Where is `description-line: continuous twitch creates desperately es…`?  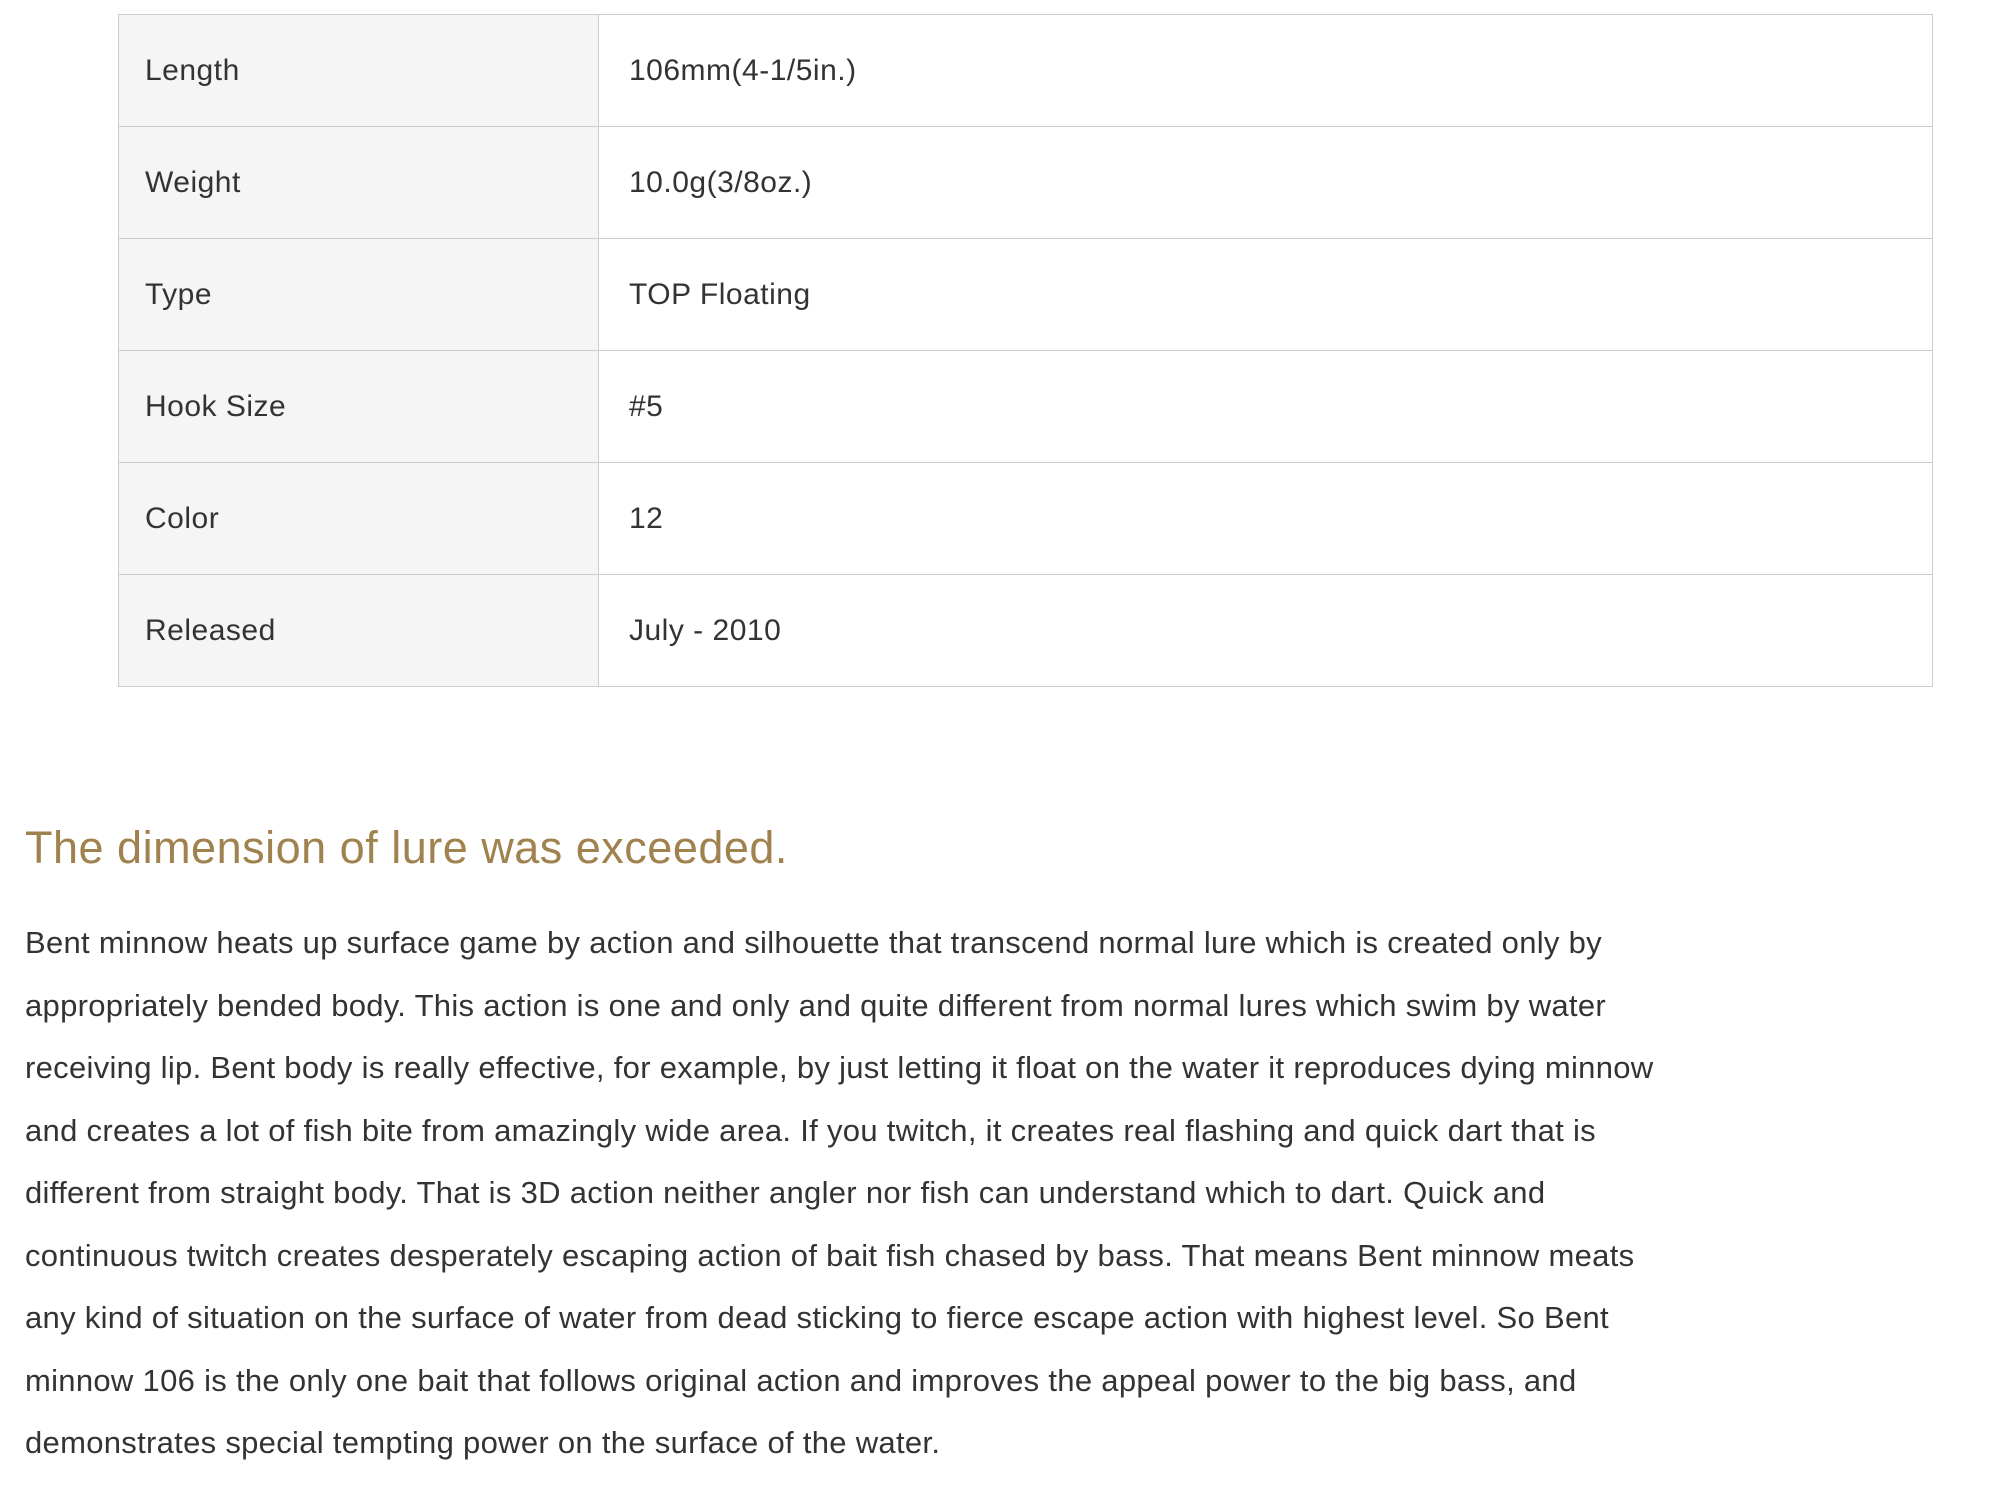
description-line: continuous twitch creates desperately es… is located at coordinates (830, 1255).